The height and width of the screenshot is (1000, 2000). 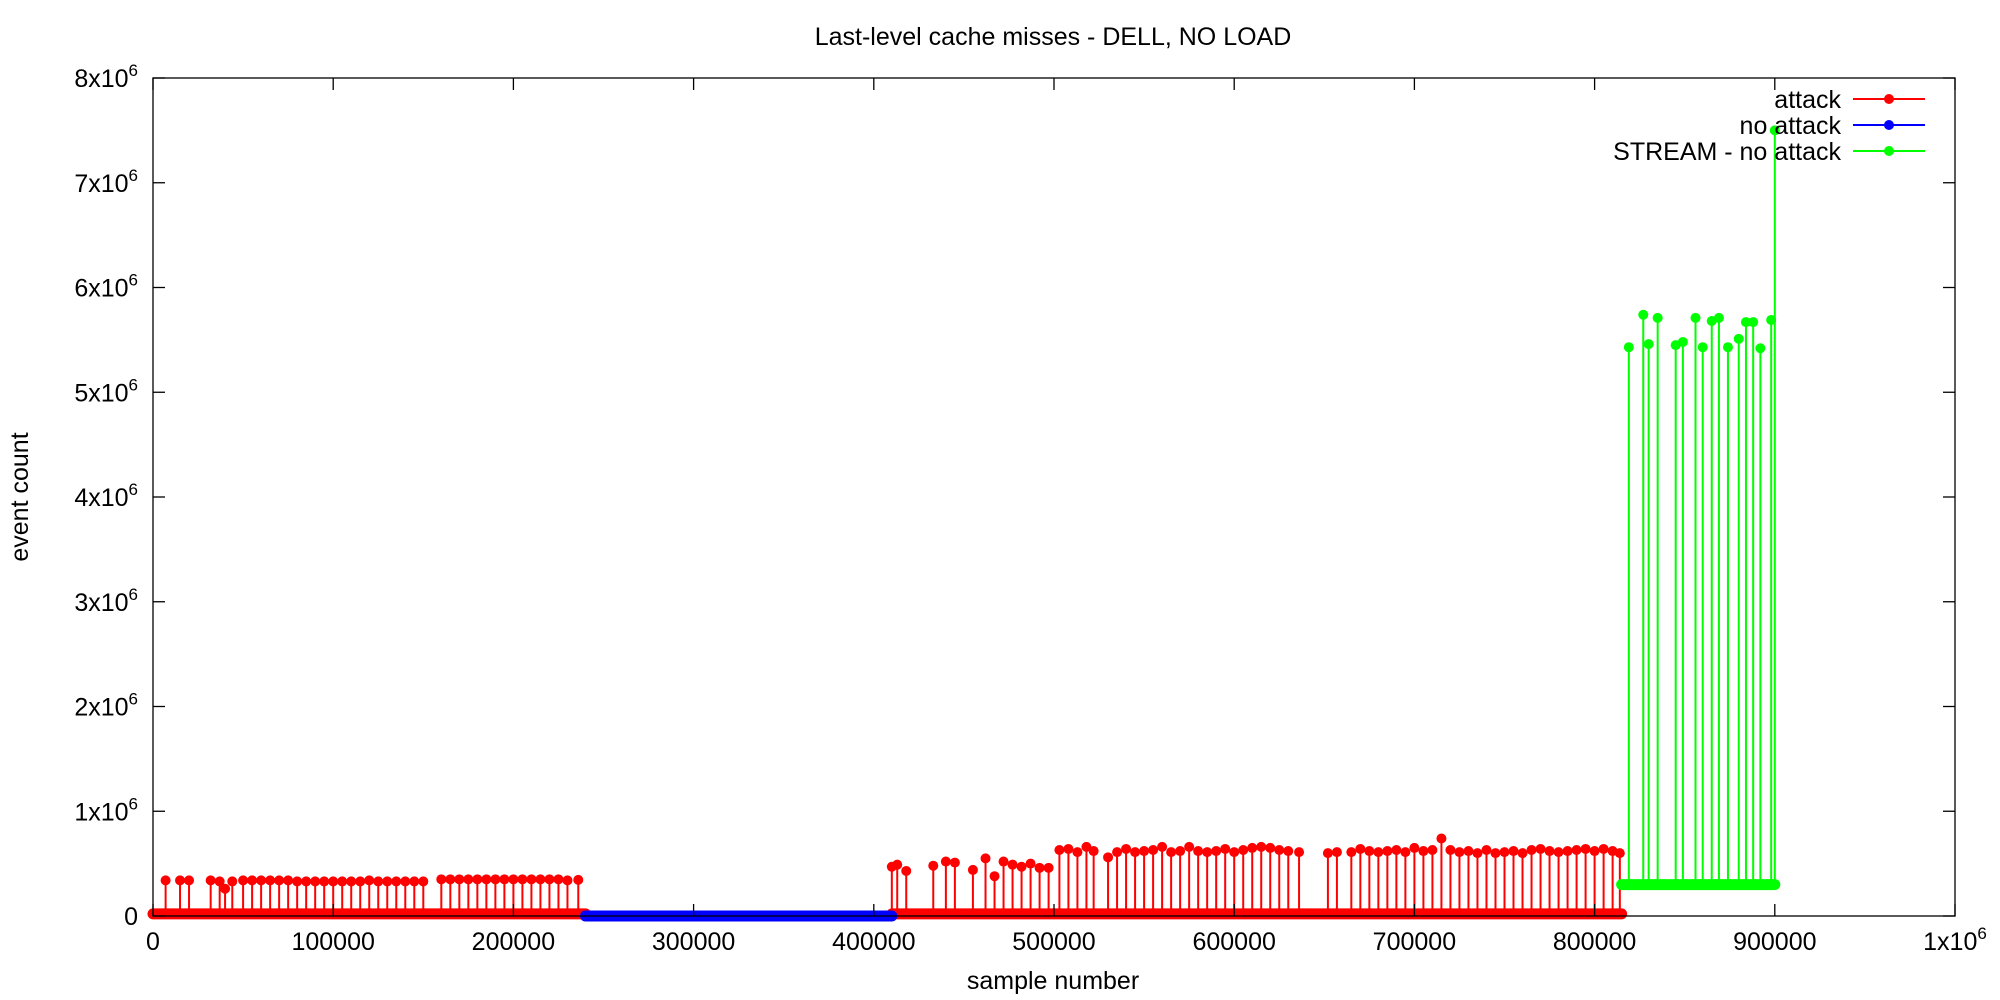 I want to click on x-tick-label: 1x10⁶, so click(x=1955, y=940).